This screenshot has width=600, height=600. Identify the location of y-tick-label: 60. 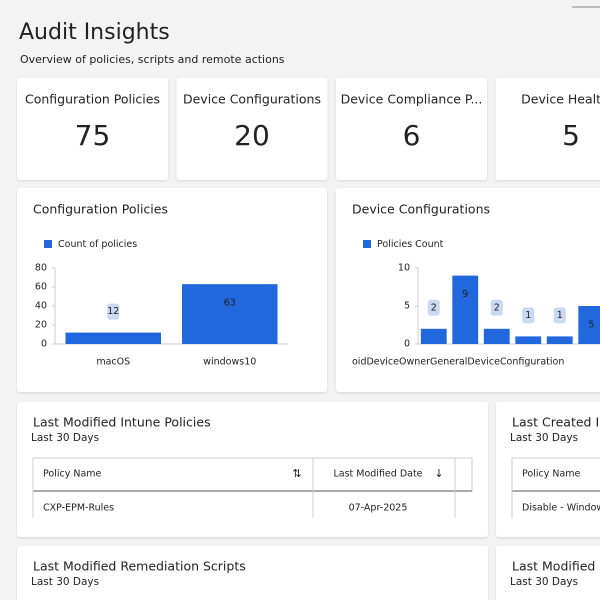
(41, 287).